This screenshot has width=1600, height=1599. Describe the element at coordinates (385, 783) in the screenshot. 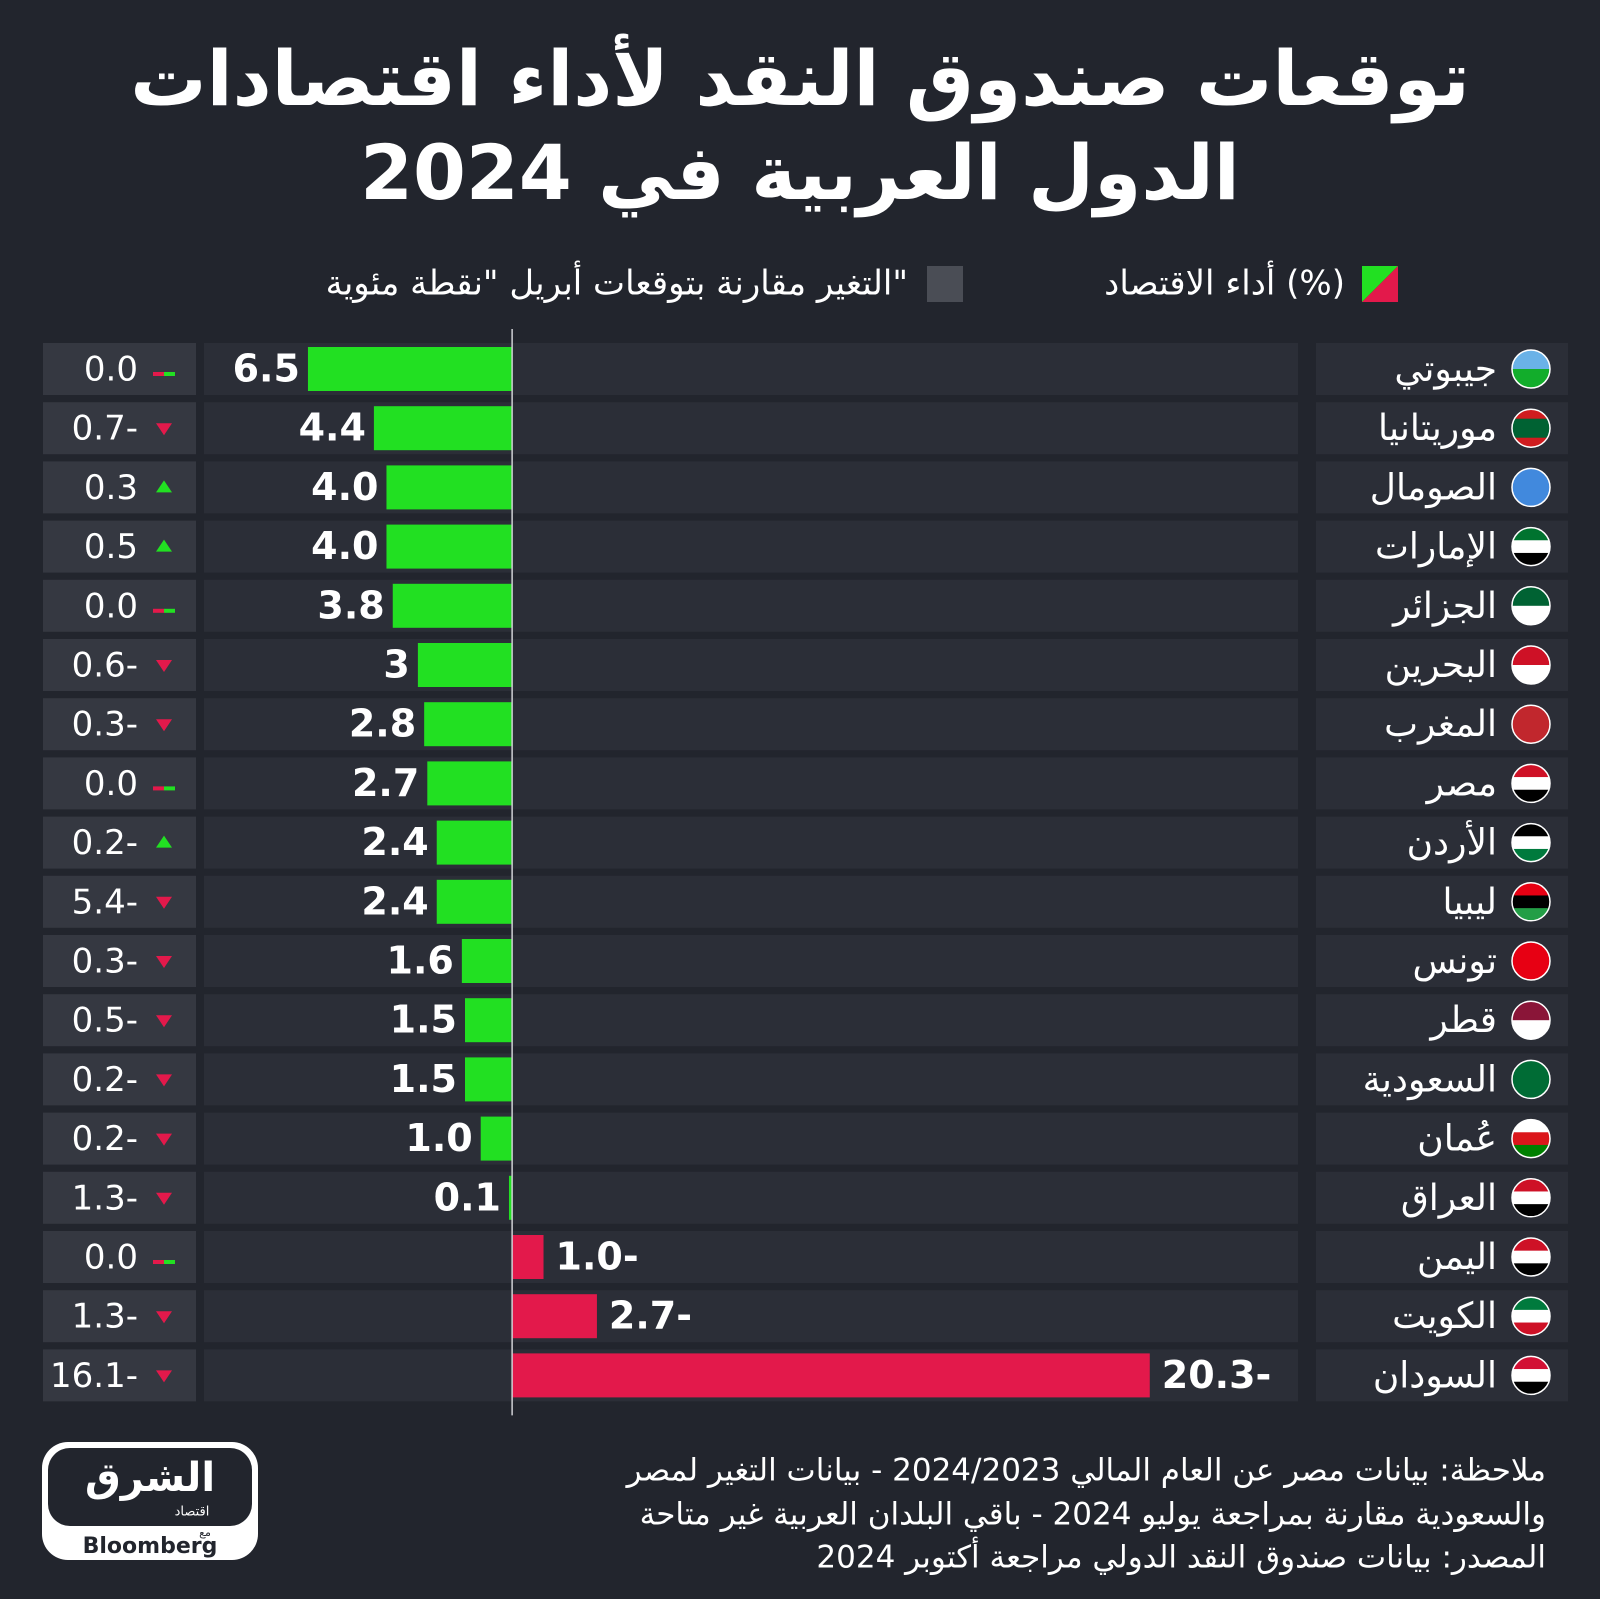

I see `value-label: 2.7` at that location.